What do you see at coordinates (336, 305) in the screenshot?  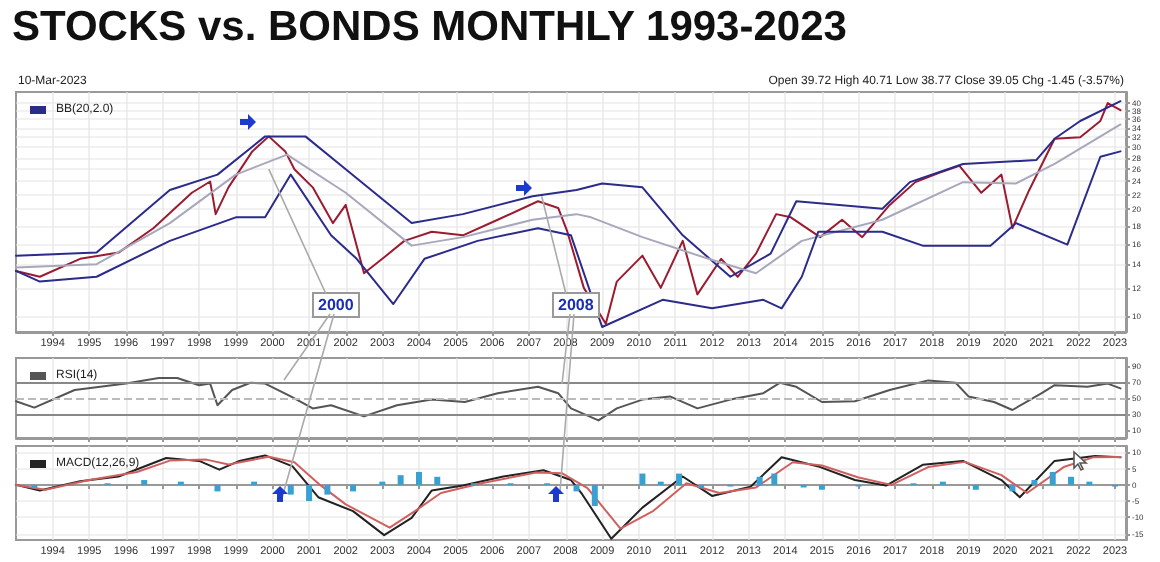 I see `annotation: 2000` at bounding box center [336, 305].